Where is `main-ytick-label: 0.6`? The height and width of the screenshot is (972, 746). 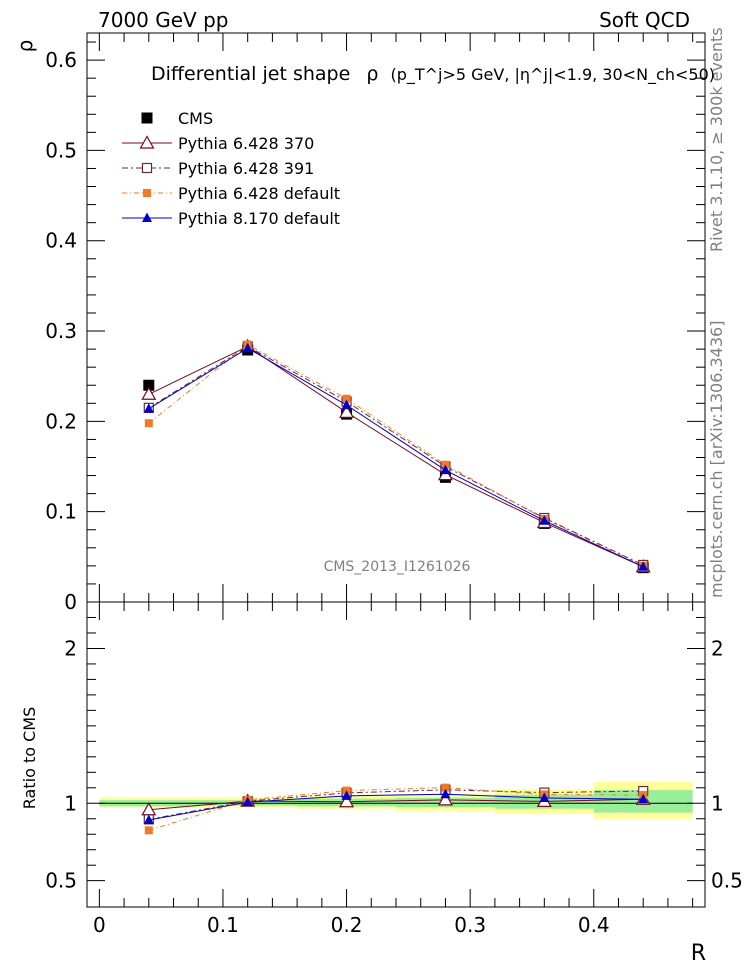
main-ytick-label: 0.6 is located at coordinates (61, 60).